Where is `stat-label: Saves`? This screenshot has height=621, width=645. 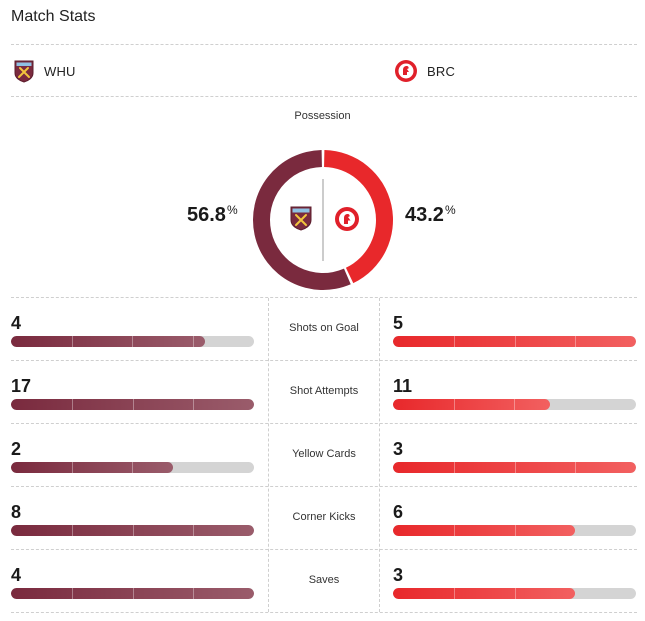
stat-label: Saves is located at coordinates (324, 580).